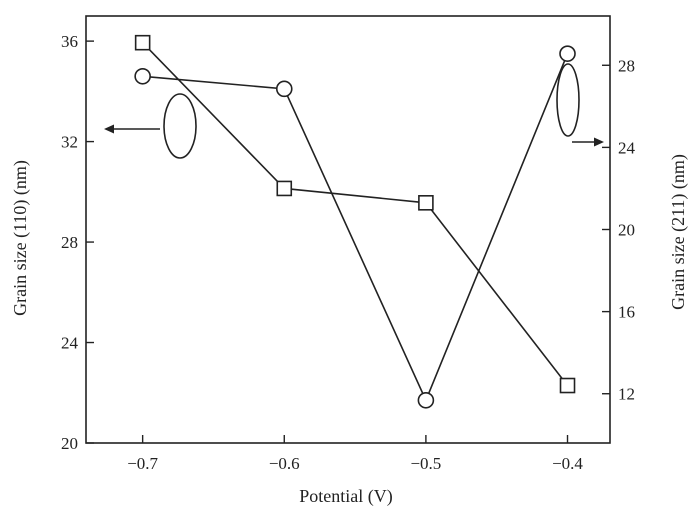 The width and height of the screenshot is (700, 530). Describe the element at coordinates (568, 100) in the screenshot. I see `right-series-indicator-ellipse` at that location.